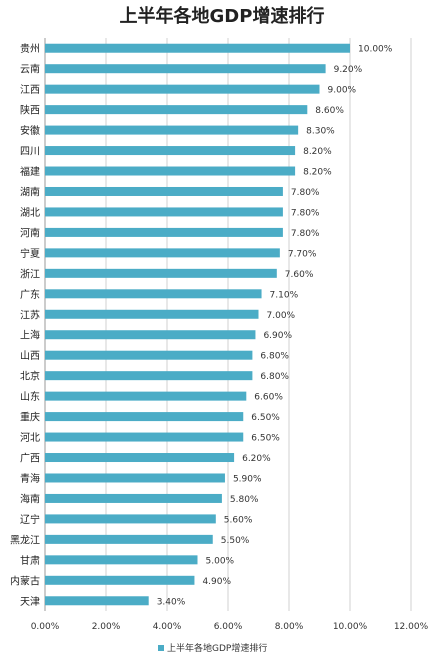  What do you see at coordinates (299, 275) in the screenshot?
I see `value-label: 7.60%` at bounding box center [299, 275].